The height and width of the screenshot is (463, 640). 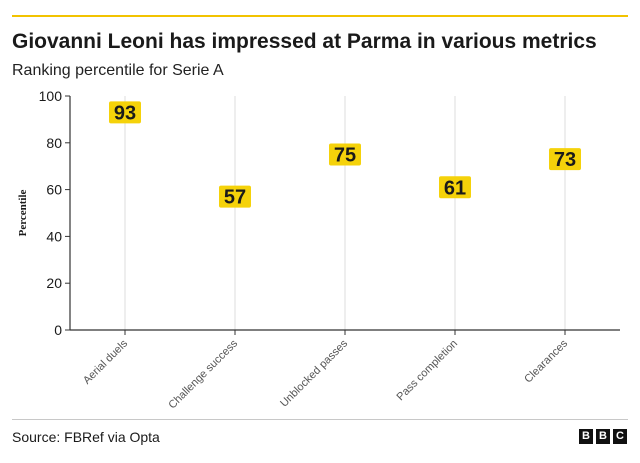 I want to click on data-label: 75, so click(x=345, y=156).